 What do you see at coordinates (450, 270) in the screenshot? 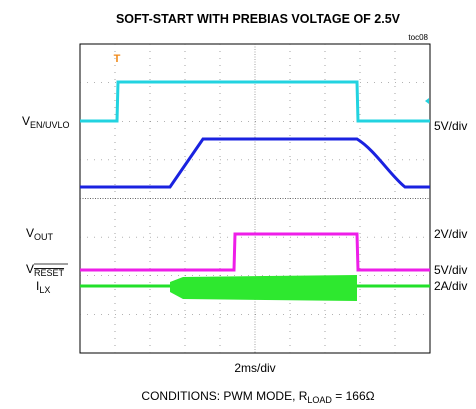
I see `ch3-scale: 5V/div` at bounding box center [450, 270].